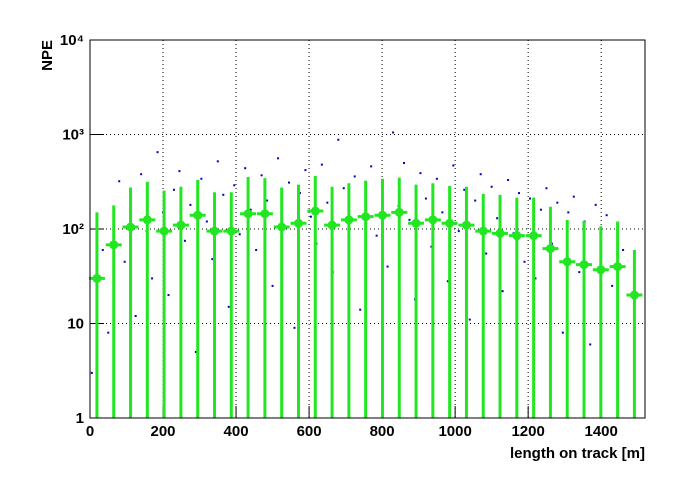 This screenshot has width=696, height=477. Describe the element at coordinates (90, 431) in the screenshot. I see `x-tick-label: 0` at that location.